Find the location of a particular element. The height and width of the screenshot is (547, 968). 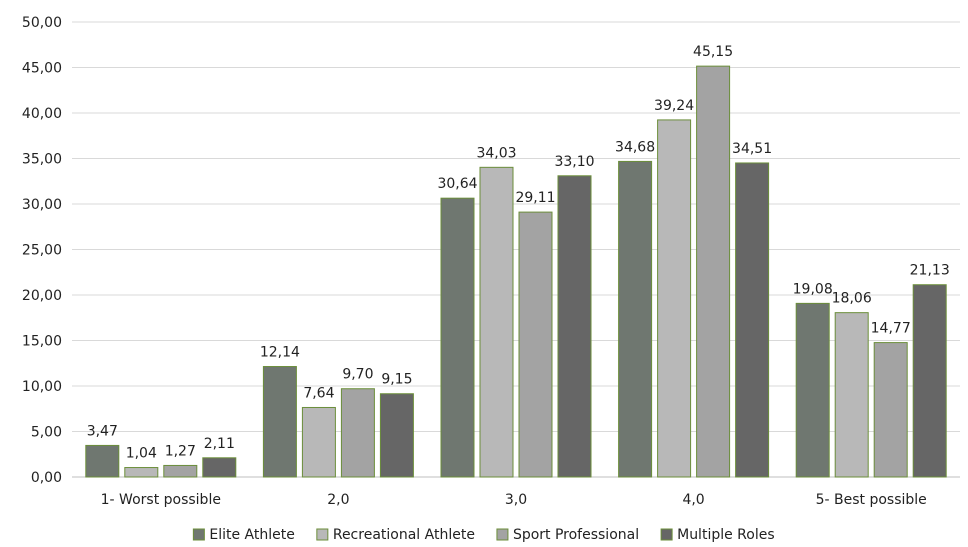

data-label: 18,06 is located at coordinates (852, 299).